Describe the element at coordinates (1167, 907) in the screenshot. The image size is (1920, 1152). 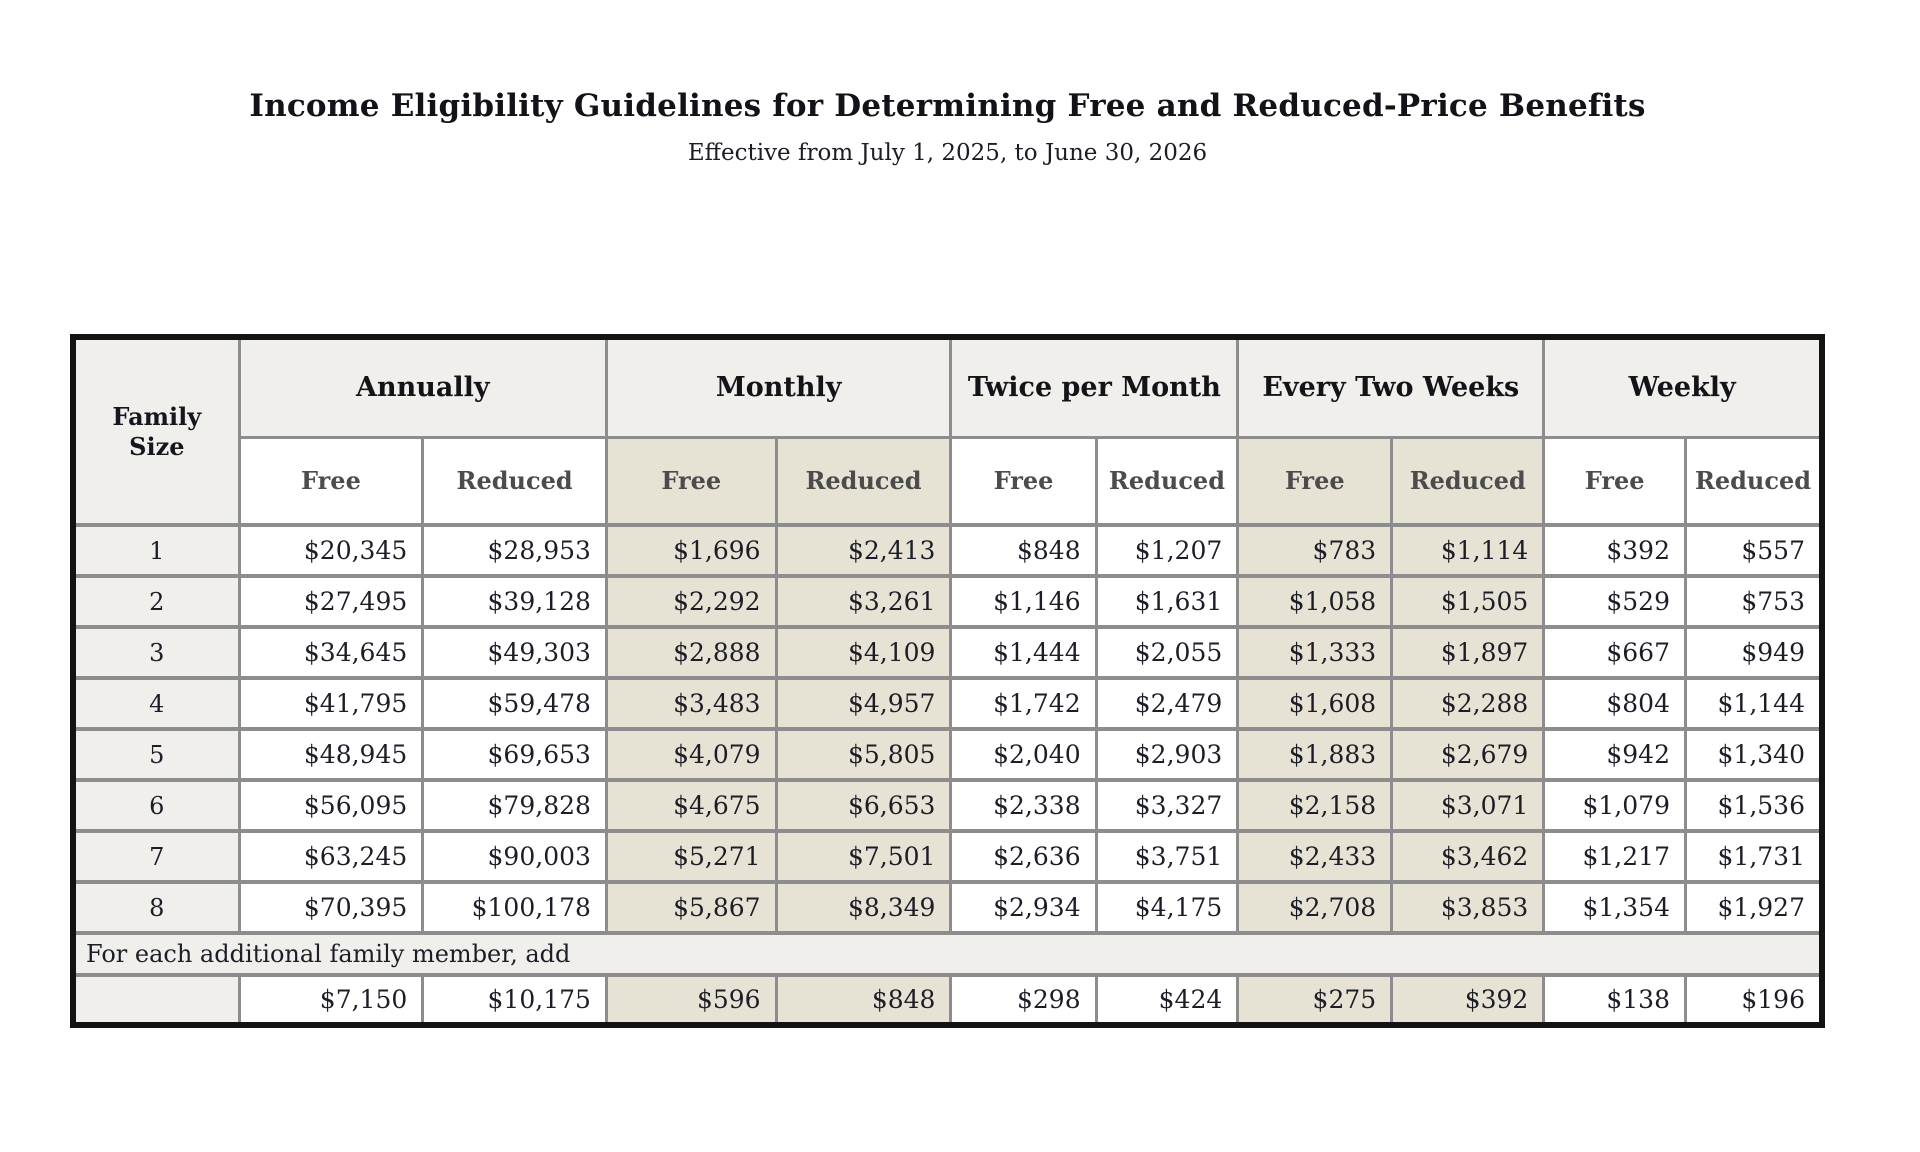
I see `value-cell: $4,175` at that location.